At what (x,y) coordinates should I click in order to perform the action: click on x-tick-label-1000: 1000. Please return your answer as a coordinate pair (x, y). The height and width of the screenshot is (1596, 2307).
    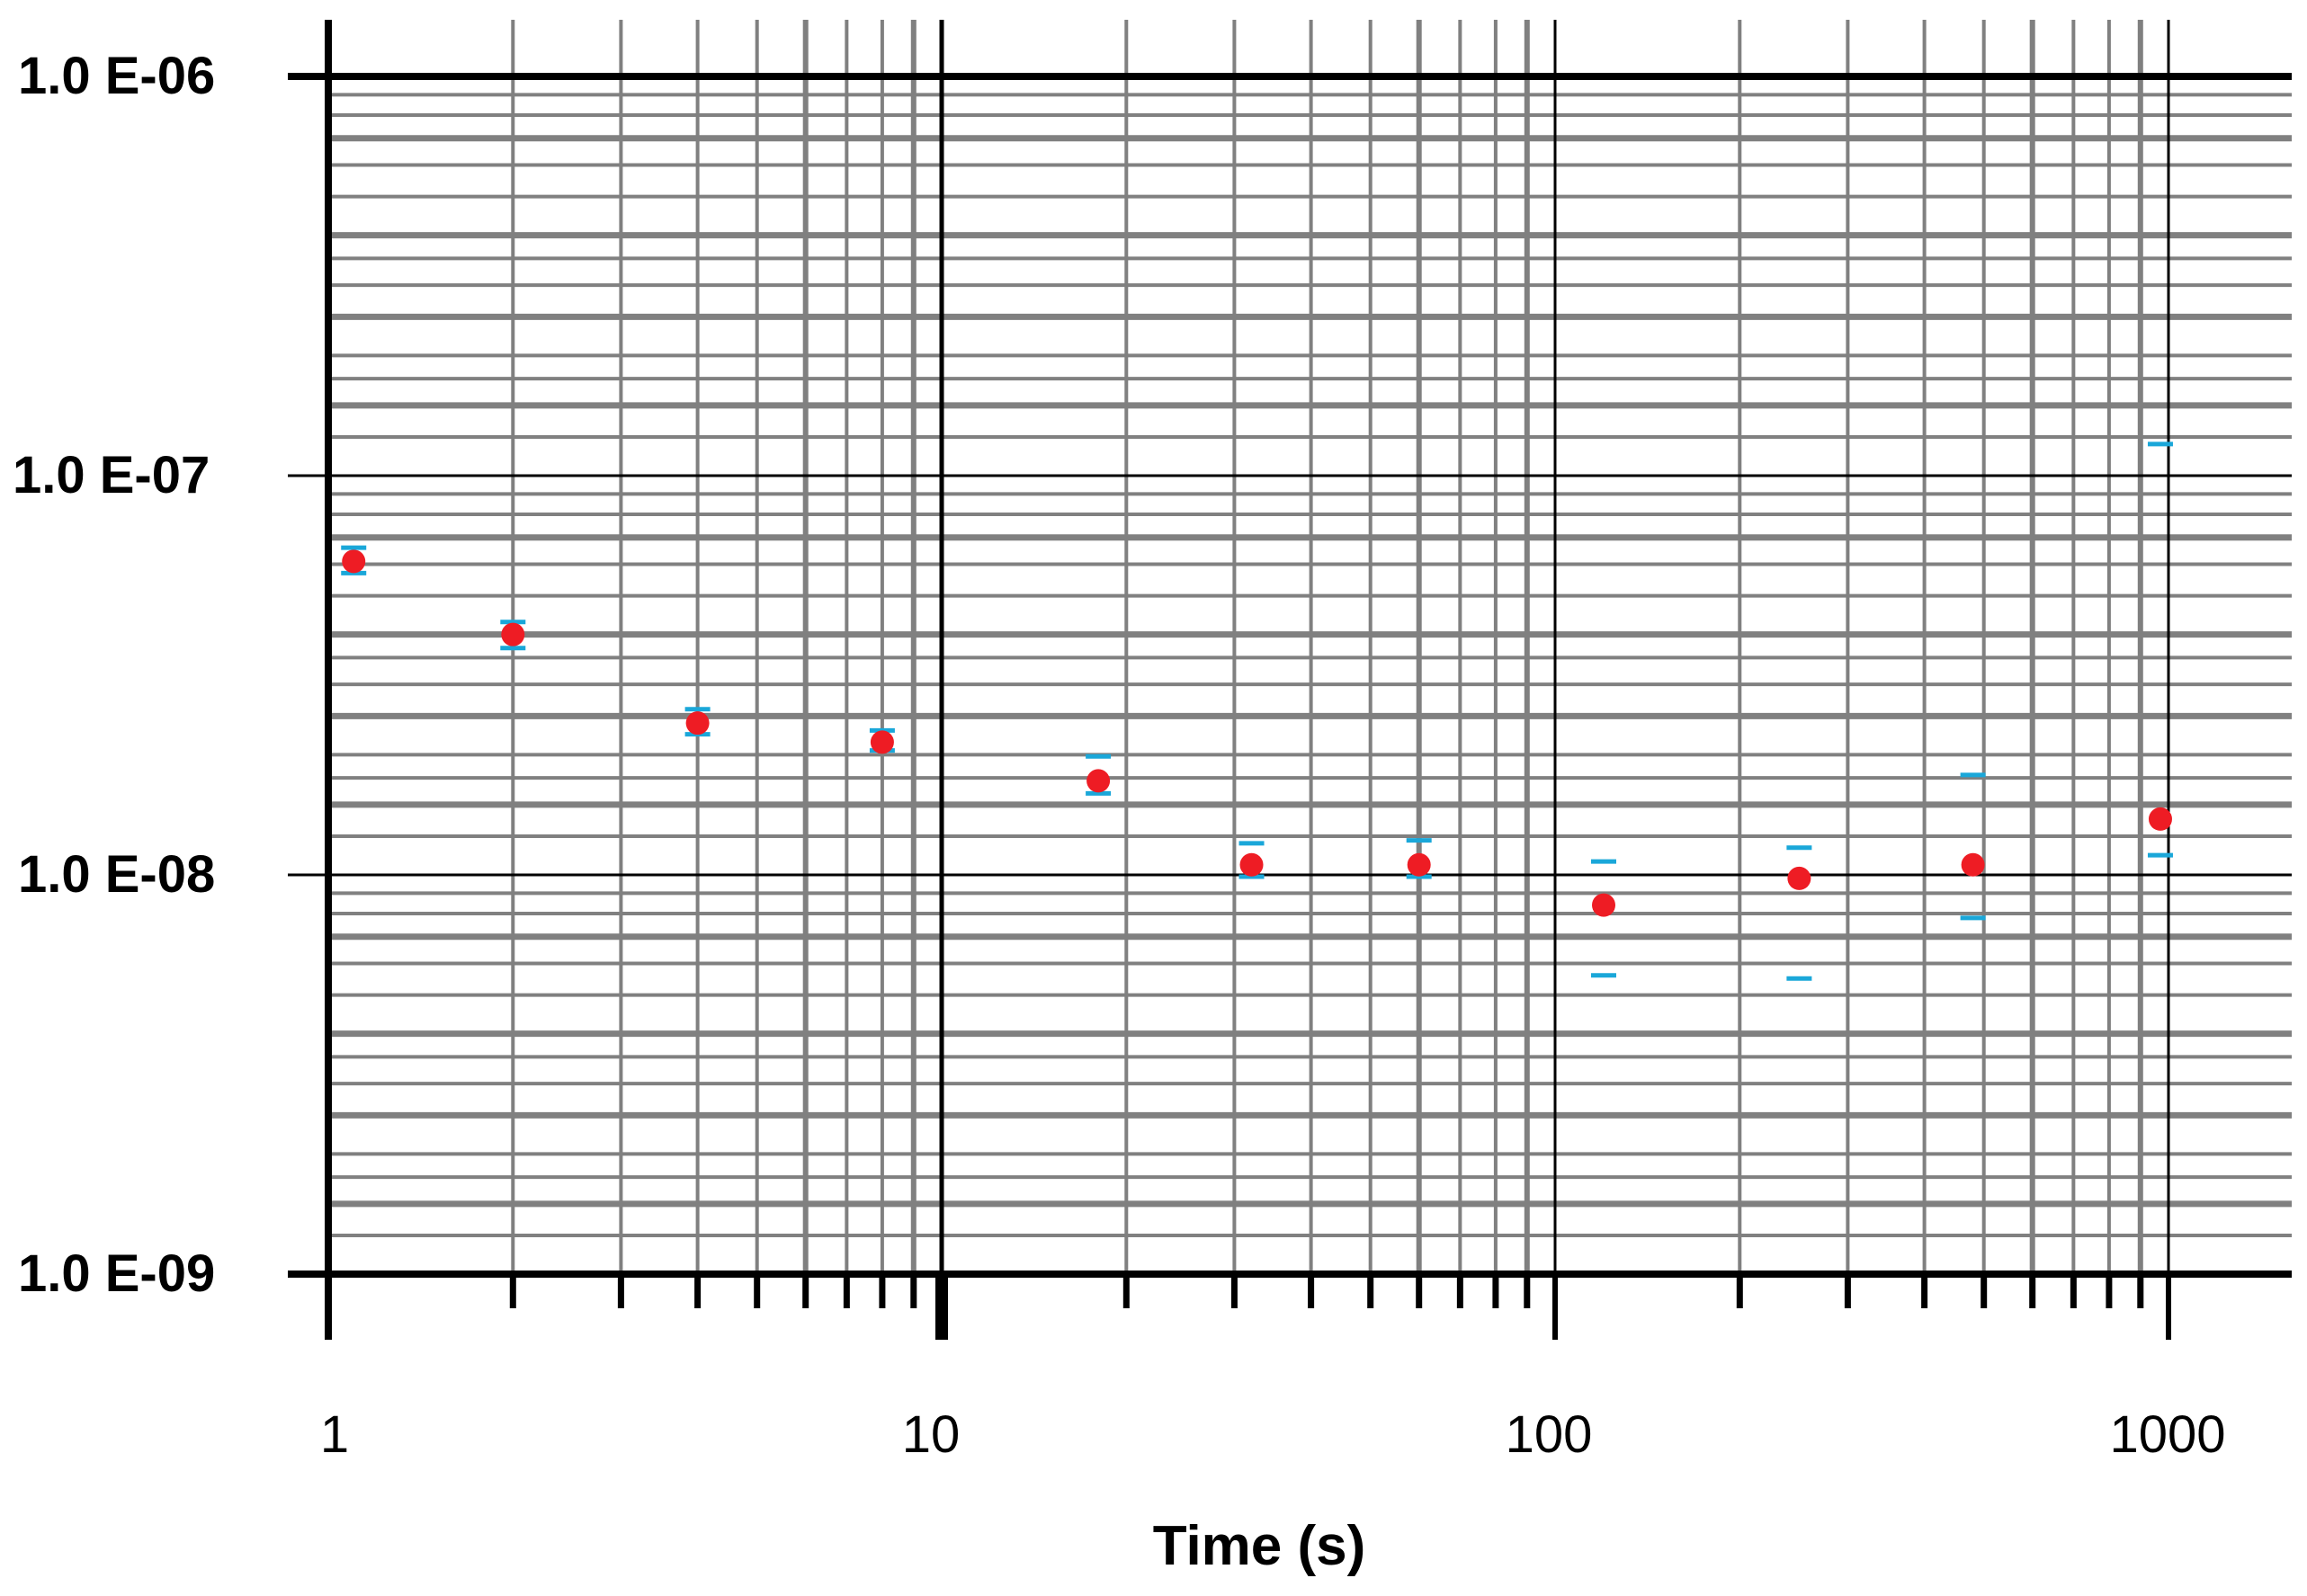
    Looking at the image, I should click on (2167, 1434).